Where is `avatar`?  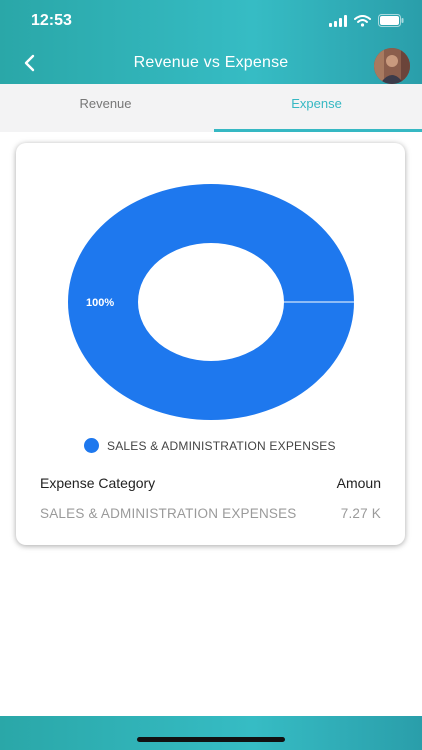 avatar is located at coordinates (392, 66).